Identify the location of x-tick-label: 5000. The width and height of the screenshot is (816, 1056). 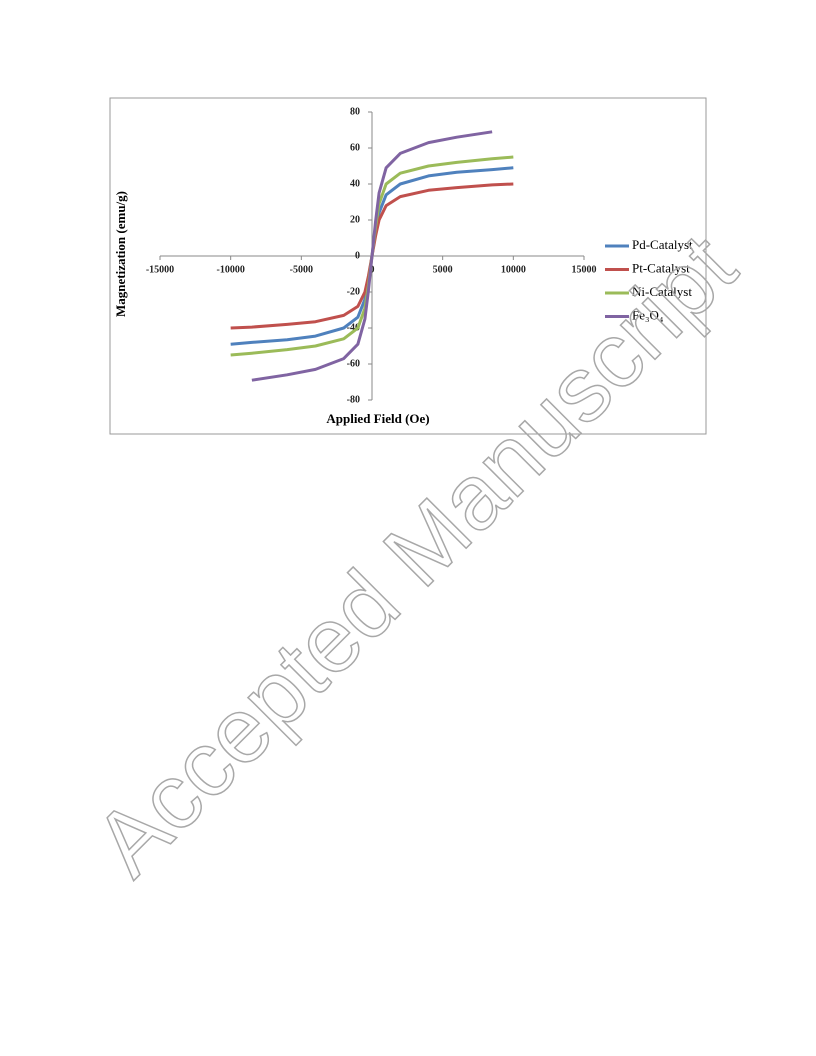
(443, 269).